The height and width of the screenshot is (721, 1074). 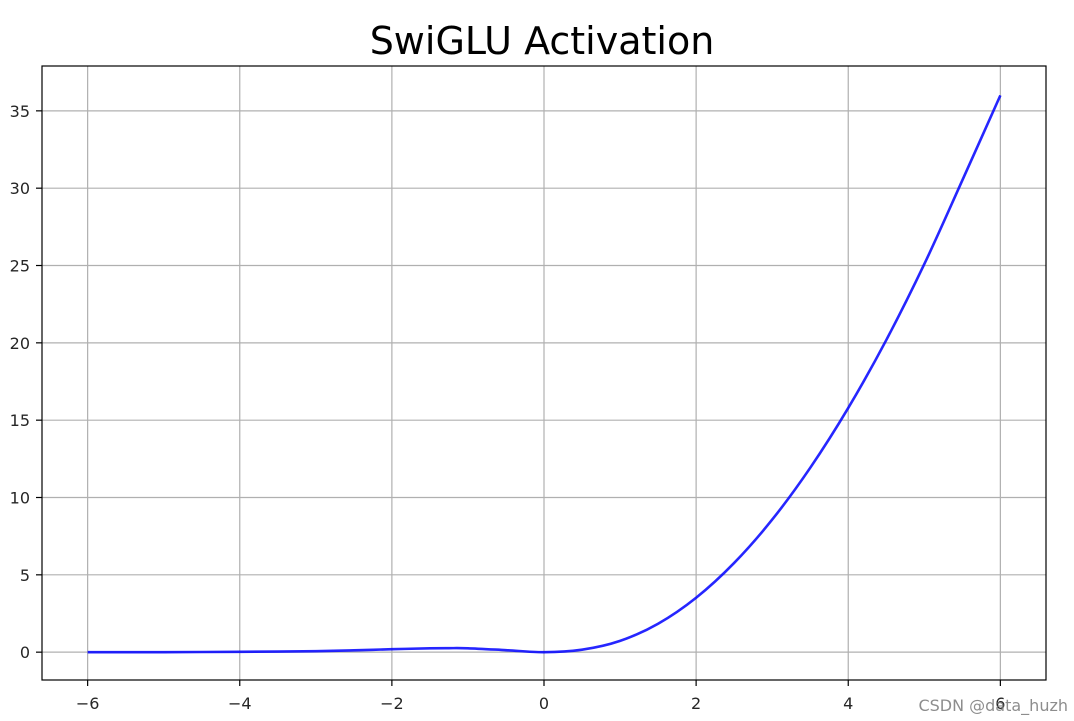 I want to click on x-axis-ticks: −6 −4 −2 0 2 4 6, so click(x=540, y=696).